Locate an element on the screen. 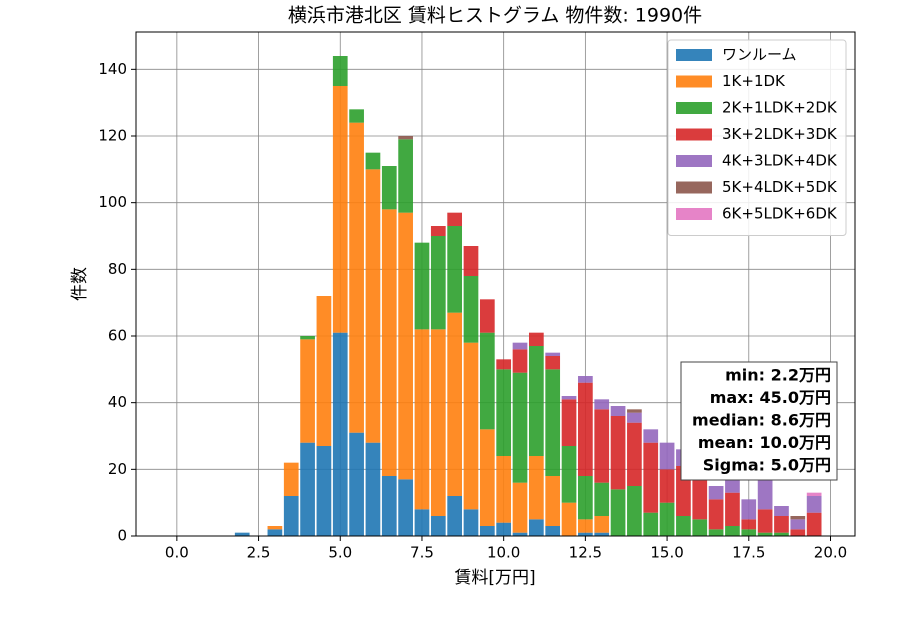 Image resolution: width=900 pixels, height=634 pixels. x-tick-label: 10.0 is located at coordinates (503, 553).